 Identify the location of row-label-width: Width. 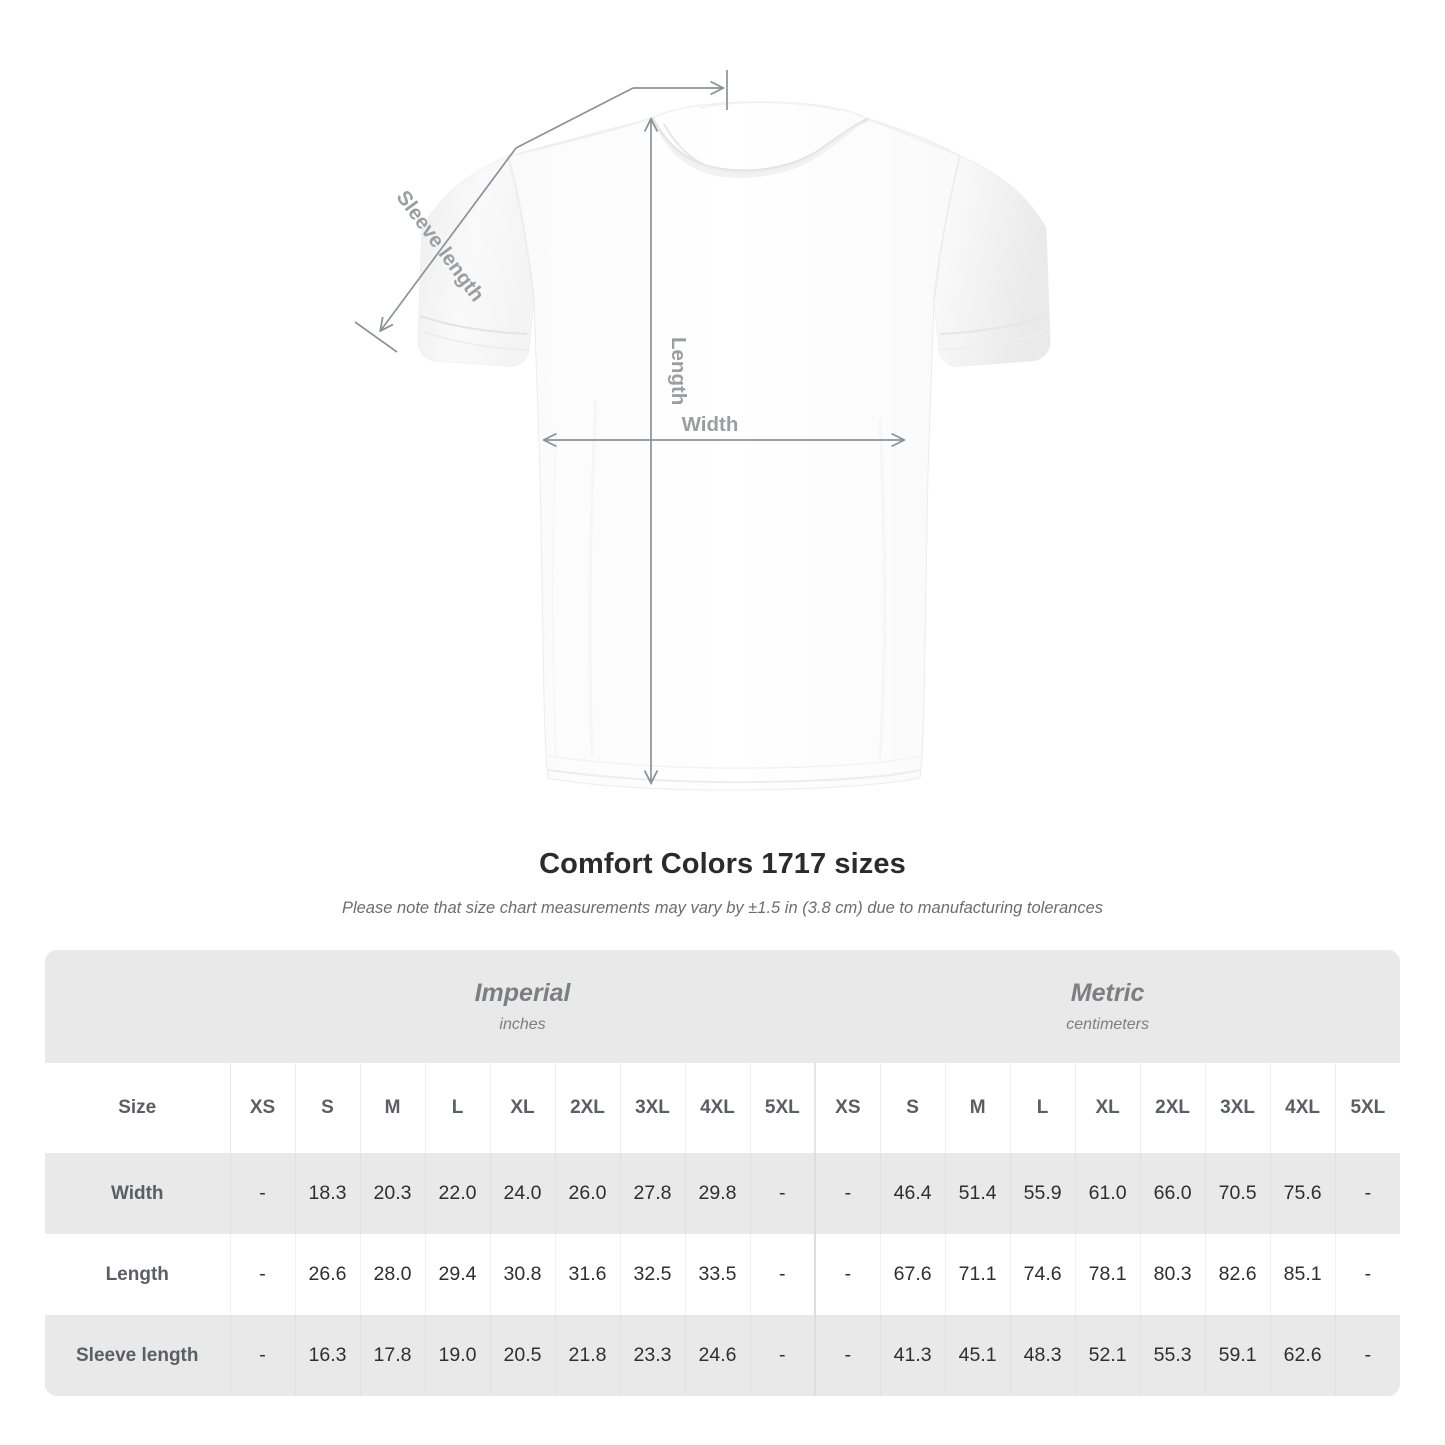
(138, 1193).